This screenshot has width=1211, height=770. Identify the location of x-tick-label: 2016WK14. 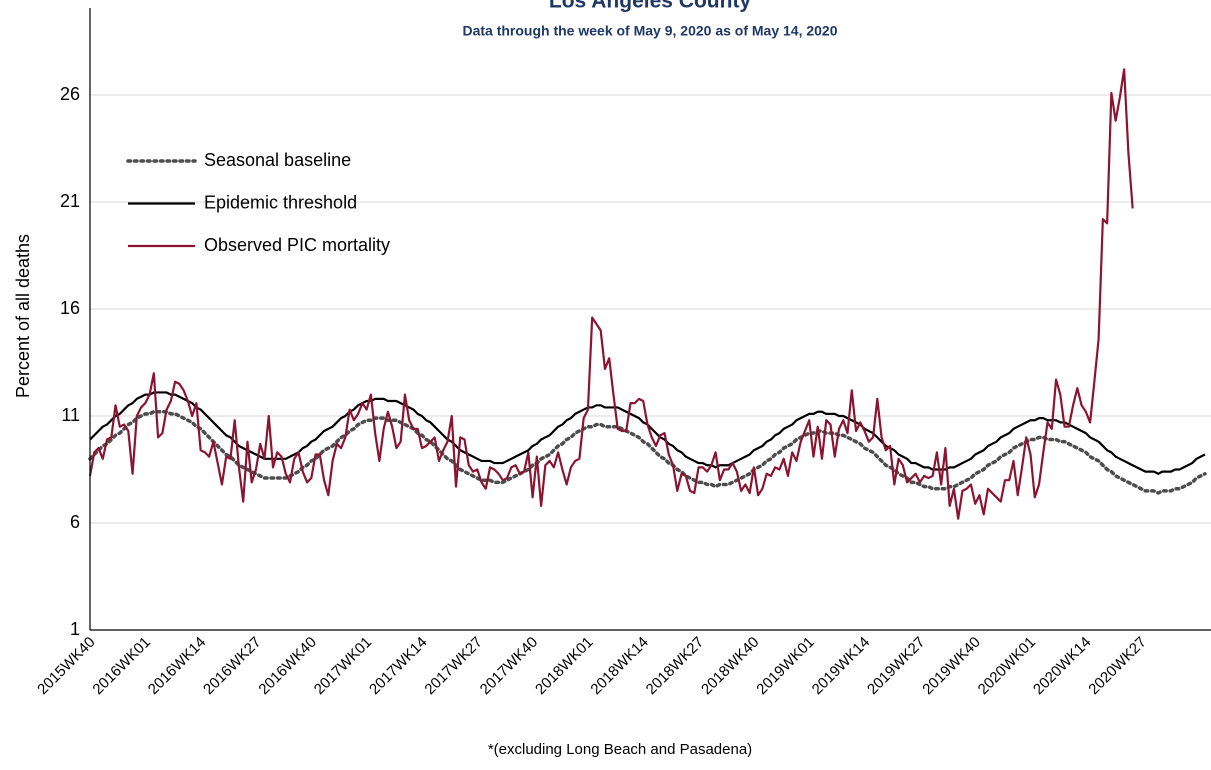
(177, 666).